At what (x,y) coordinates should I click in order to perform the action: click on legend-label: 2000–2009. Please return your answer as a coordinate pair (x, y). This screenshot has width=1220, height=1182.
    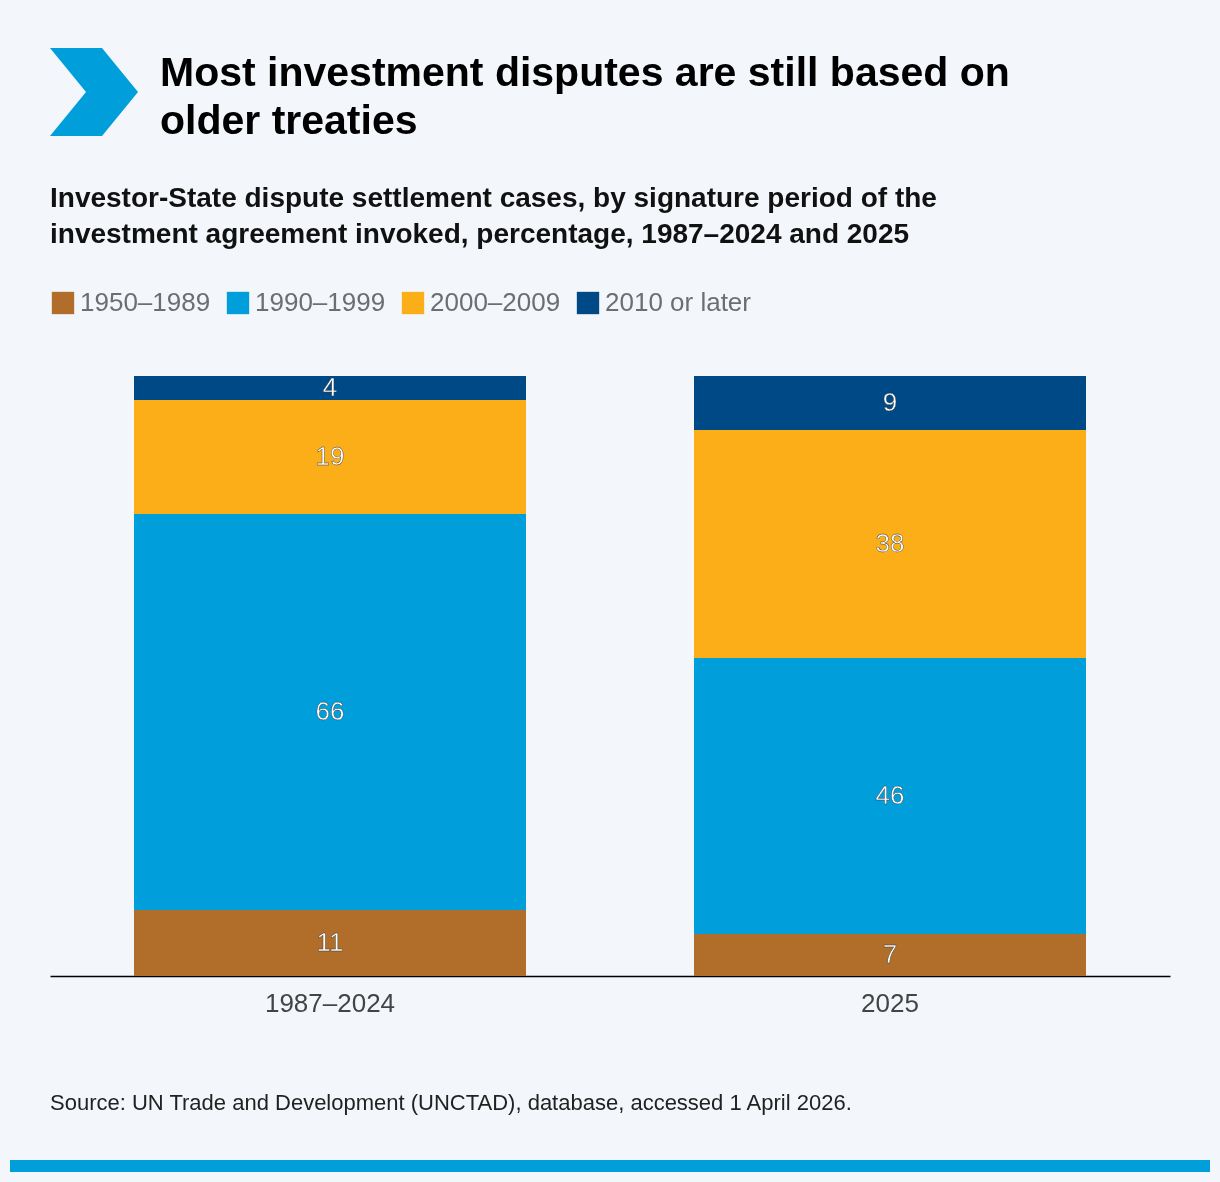
    Looking at the image, I should click on (495, 302).